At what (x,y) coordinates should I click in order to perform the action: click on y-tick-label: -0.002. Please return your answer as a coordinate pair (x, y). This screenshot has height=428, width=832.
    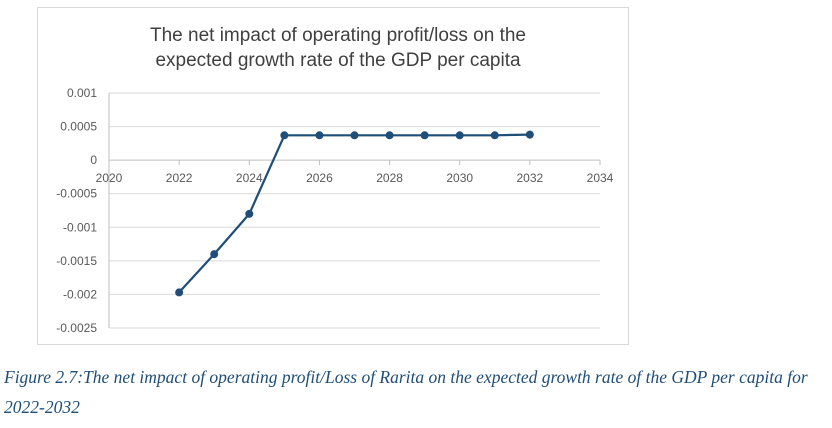
    Looking at the image, I should click on (80, 294).